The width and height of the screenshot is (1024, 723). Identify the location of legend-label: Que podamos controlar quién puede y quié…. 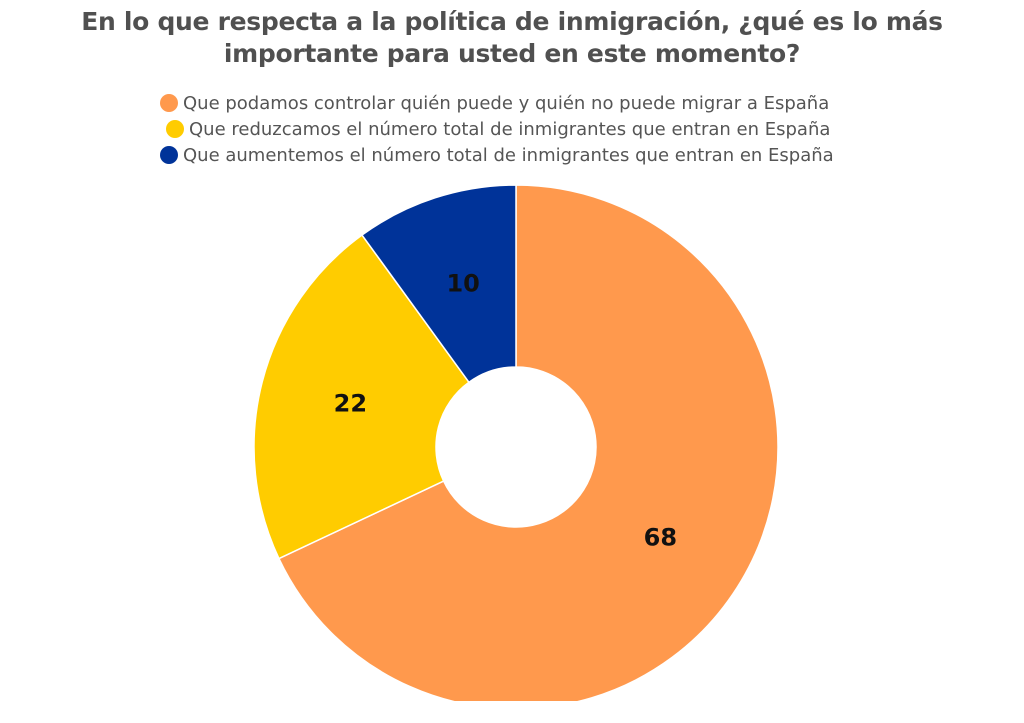
(506, 103).